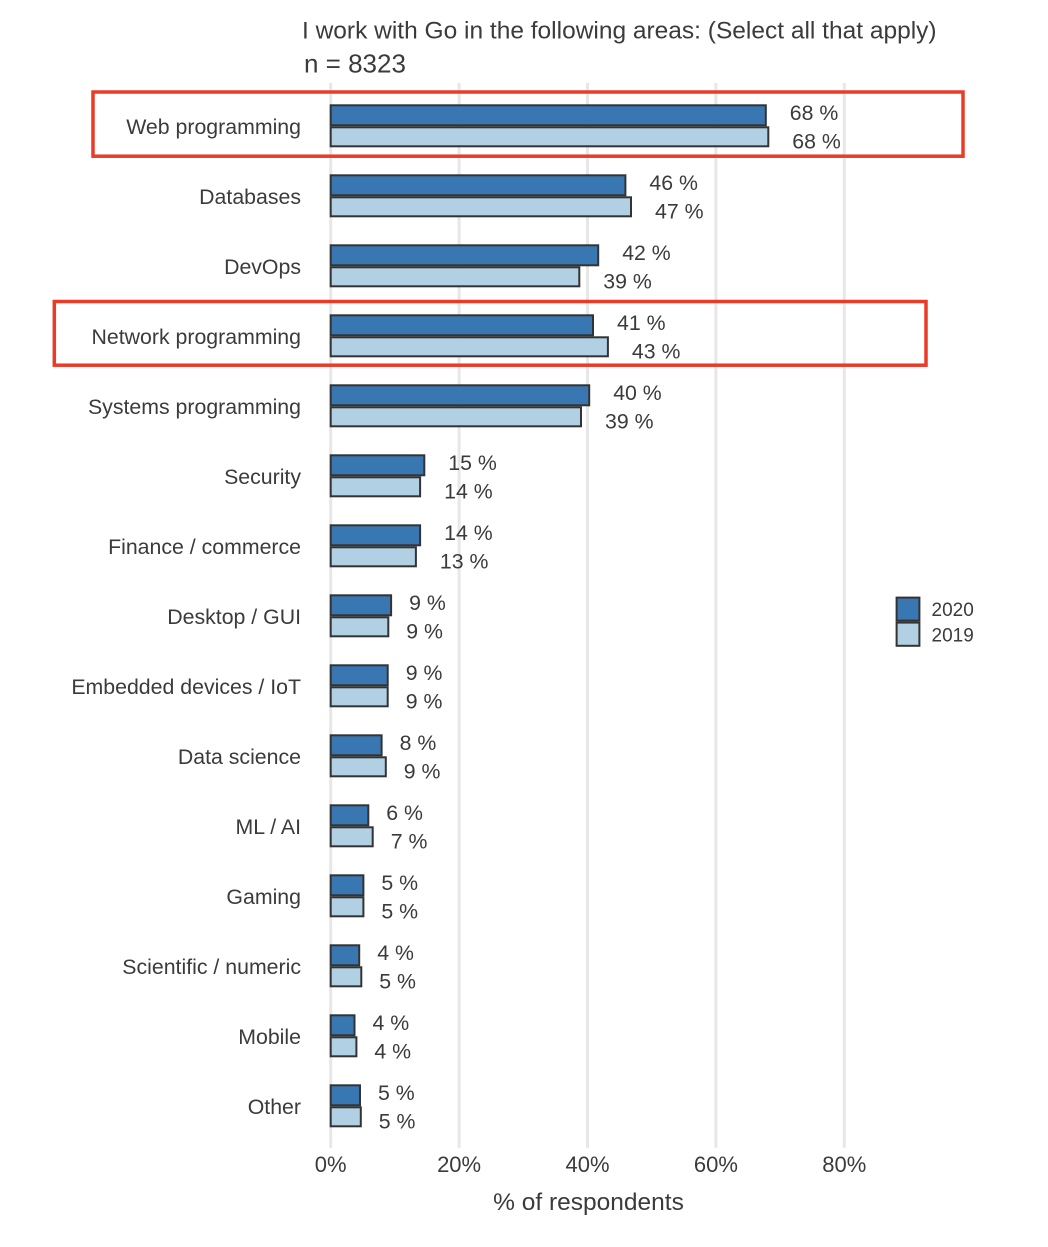  I want to click on svg-text: 41 %, so click(641, 323).